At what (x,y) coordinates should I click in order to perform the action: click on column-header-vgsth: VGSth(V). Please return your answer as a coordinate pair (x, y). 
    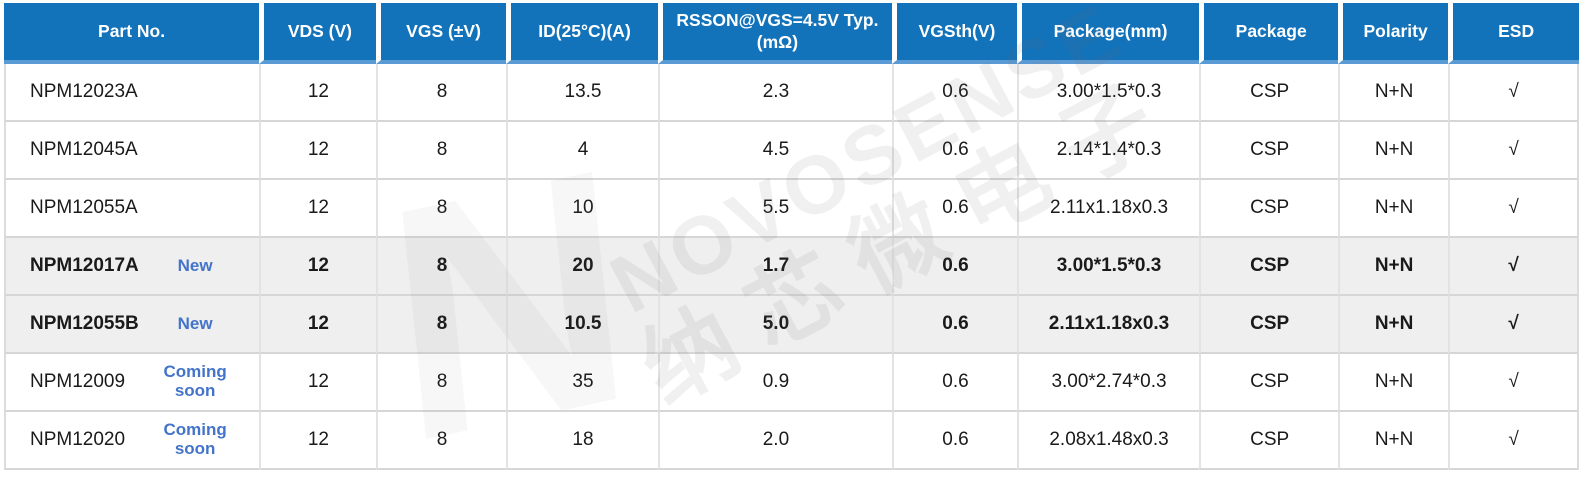
    Looking at the image, I should click on (954, 33).